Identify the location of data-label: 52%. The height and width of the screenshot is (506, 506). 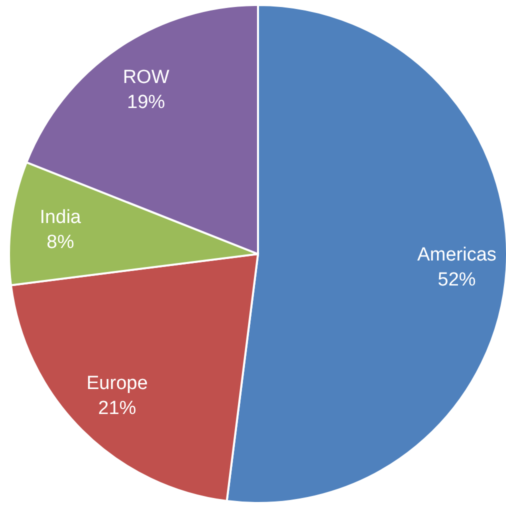
(457, 280).